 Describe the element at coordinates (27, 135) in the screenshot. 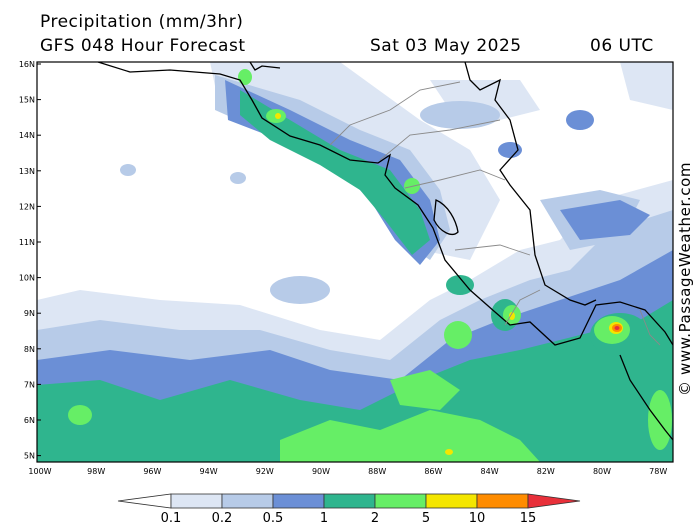

I see `latitude-label: 14N` at that location.